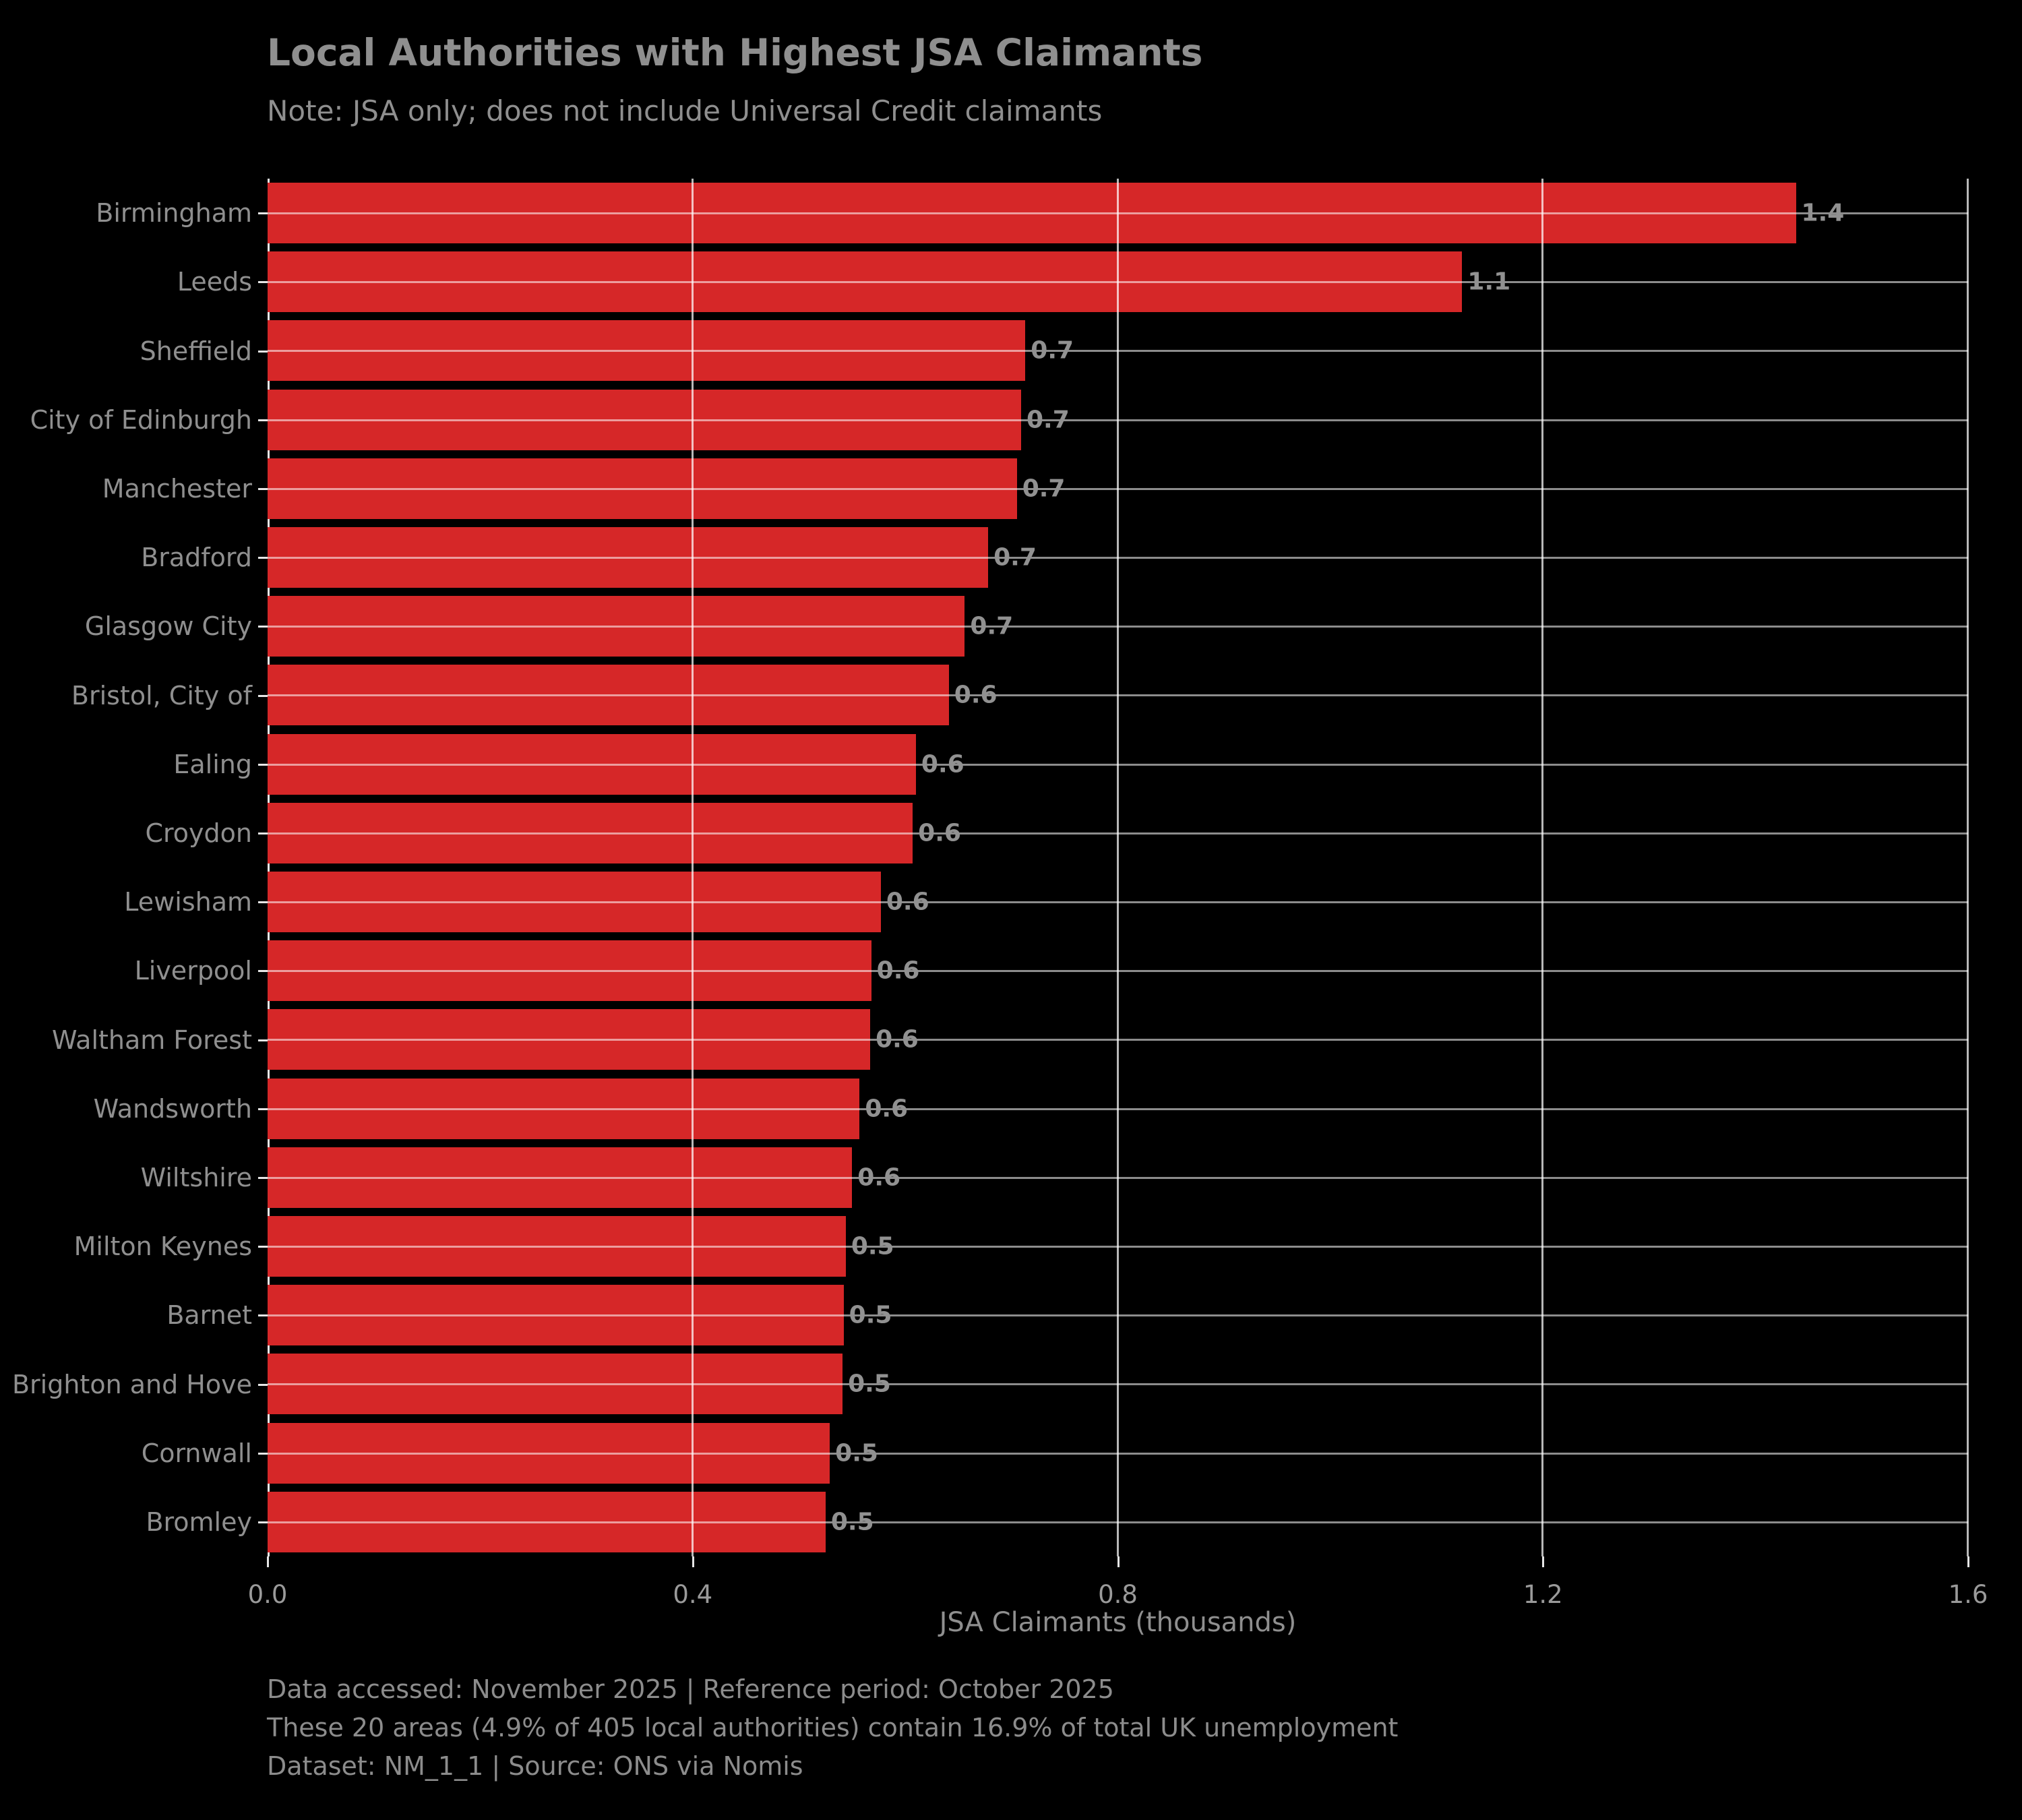  Describe the element at coordinates (199, 1522) in the screenshot. I see `y-tick-label: Bromley` at that location.